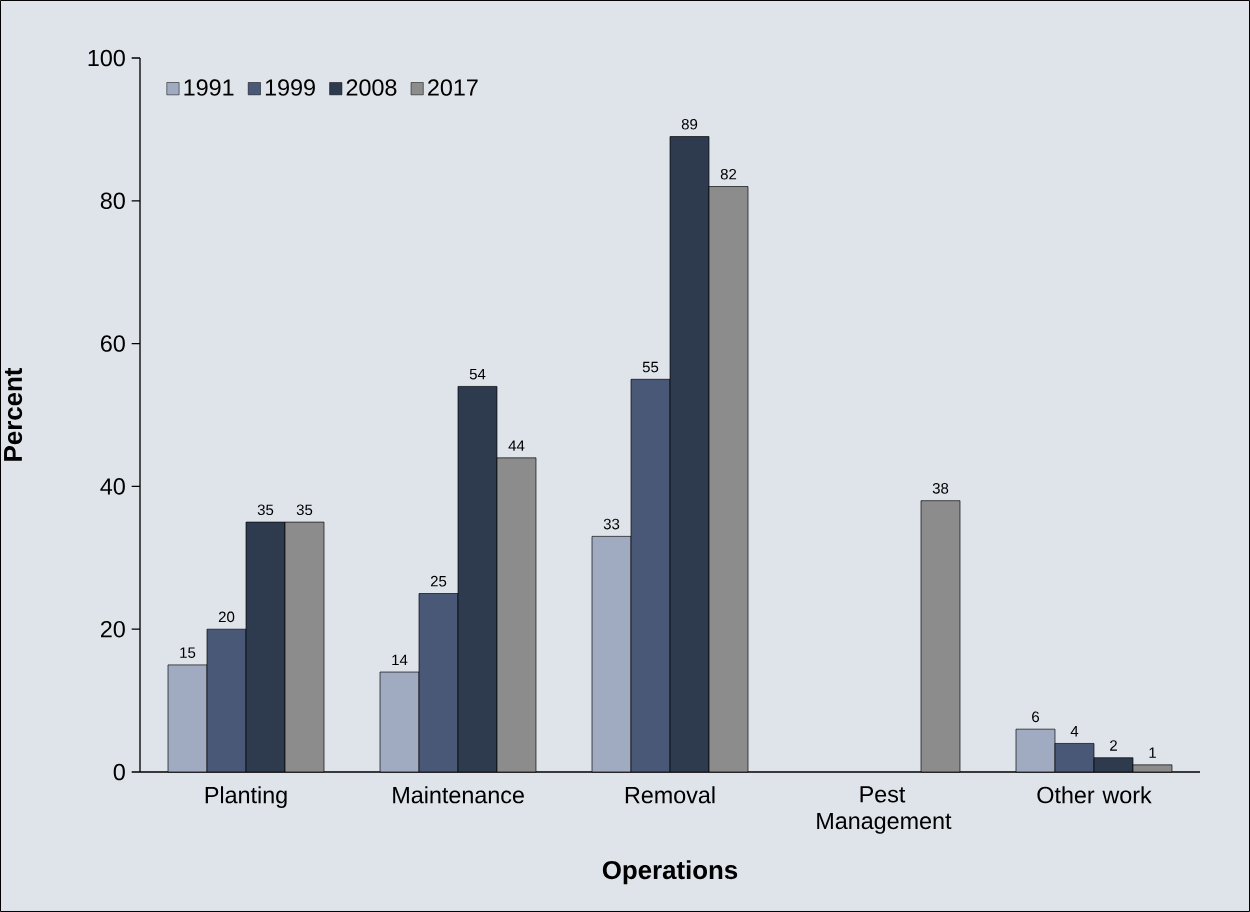  What do you see at coordinates (940, 488) in the screenshot?
I see `data-label: 38` at bounding box center [940, 488].